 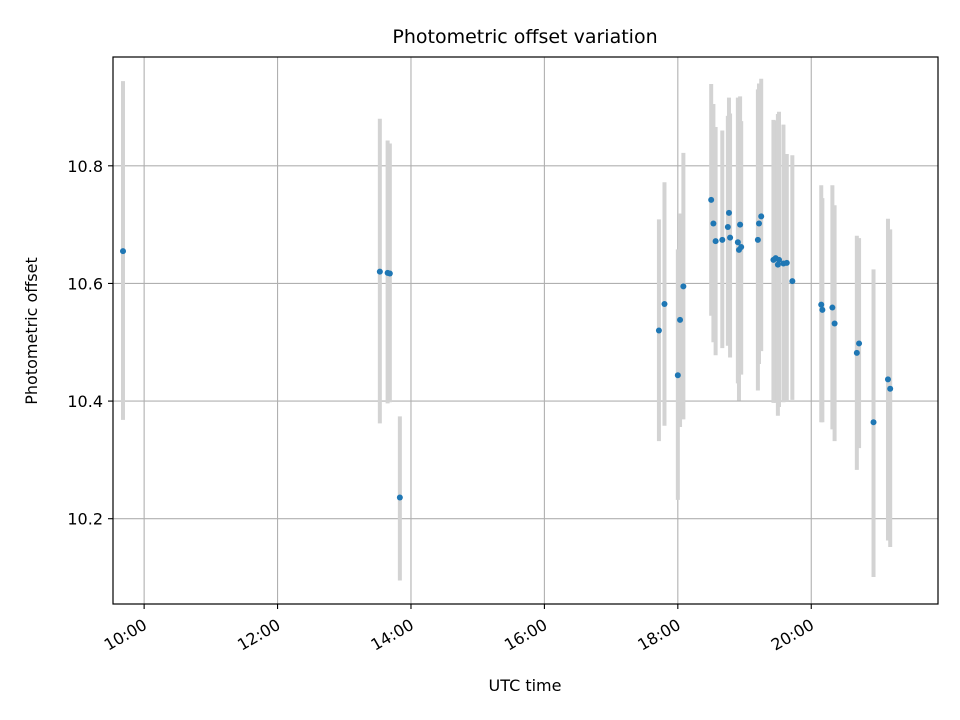 I want to click on y-tick-label: 10.8, so click(x=85, y=166).